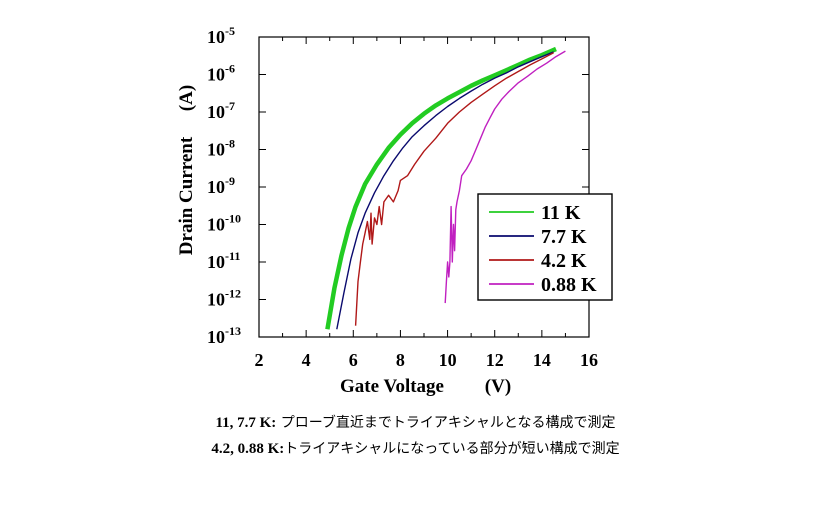 Image resolution: width=831 pixels, height=516 pixels. What do you see at coordinates (564, 237) in the screenshot?
I see `legend-label: 7.7 K` at bounding box center [564, 237].